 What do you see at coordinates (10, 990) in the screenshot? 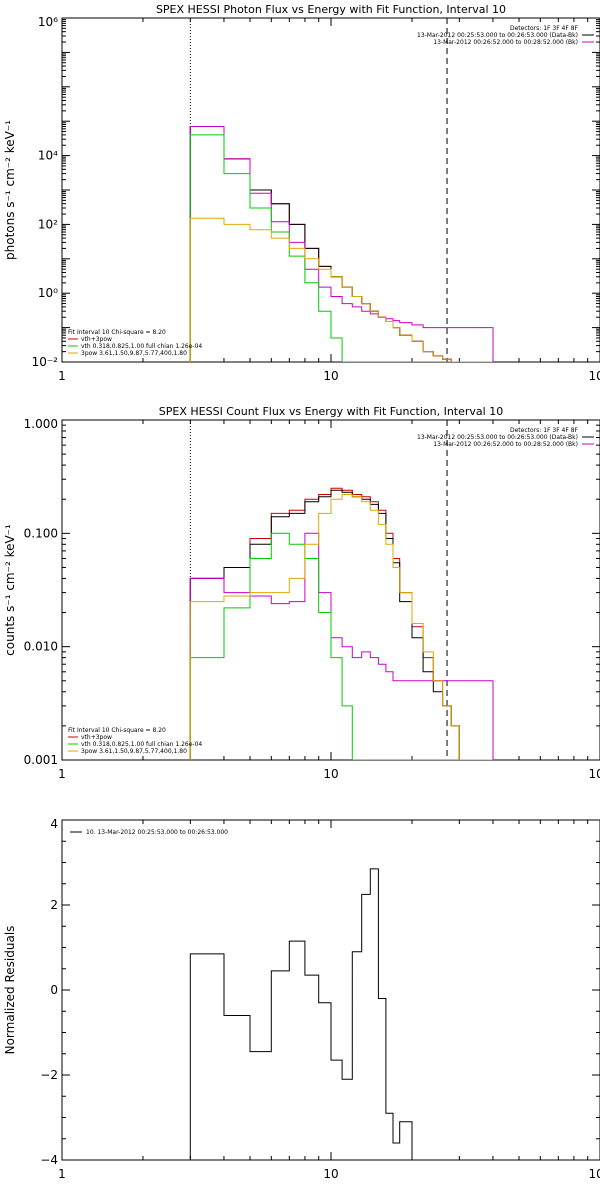
I see `y-axis-label: Normalized Residuals` at bounding box center [10, 990].